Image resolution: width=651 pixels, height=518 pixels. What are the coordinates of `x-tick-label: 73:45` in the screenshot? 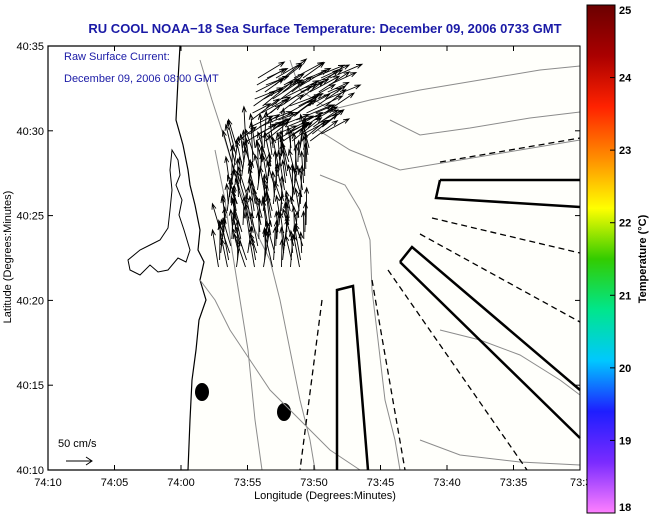 It's located at (381, 483).